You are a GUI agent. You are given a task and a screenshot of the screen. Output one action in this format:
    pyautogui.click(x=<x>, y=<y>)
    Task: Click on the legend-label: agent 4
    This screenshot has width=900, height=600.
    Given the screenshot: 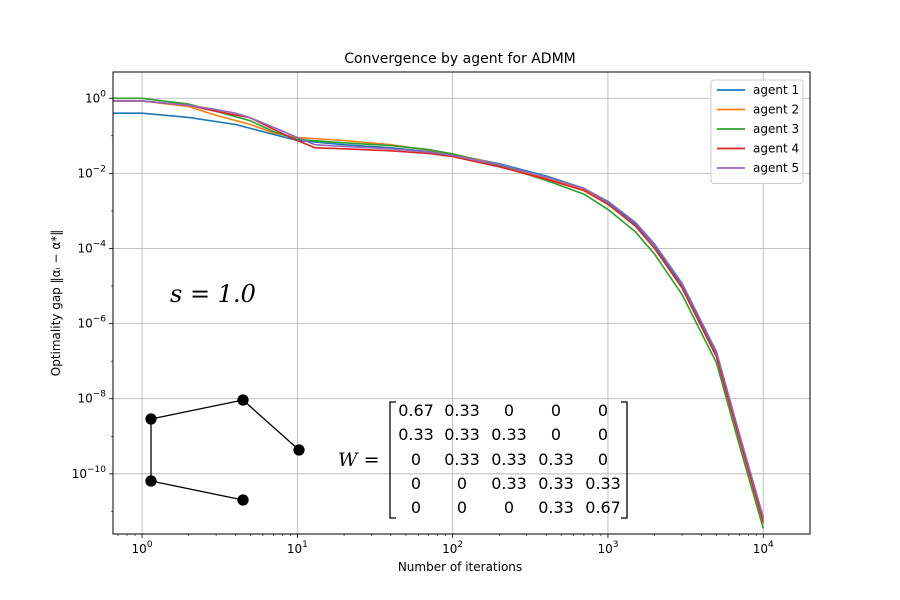 What is the action you would take?
    pyautogui.click(x=776, y=149)
    